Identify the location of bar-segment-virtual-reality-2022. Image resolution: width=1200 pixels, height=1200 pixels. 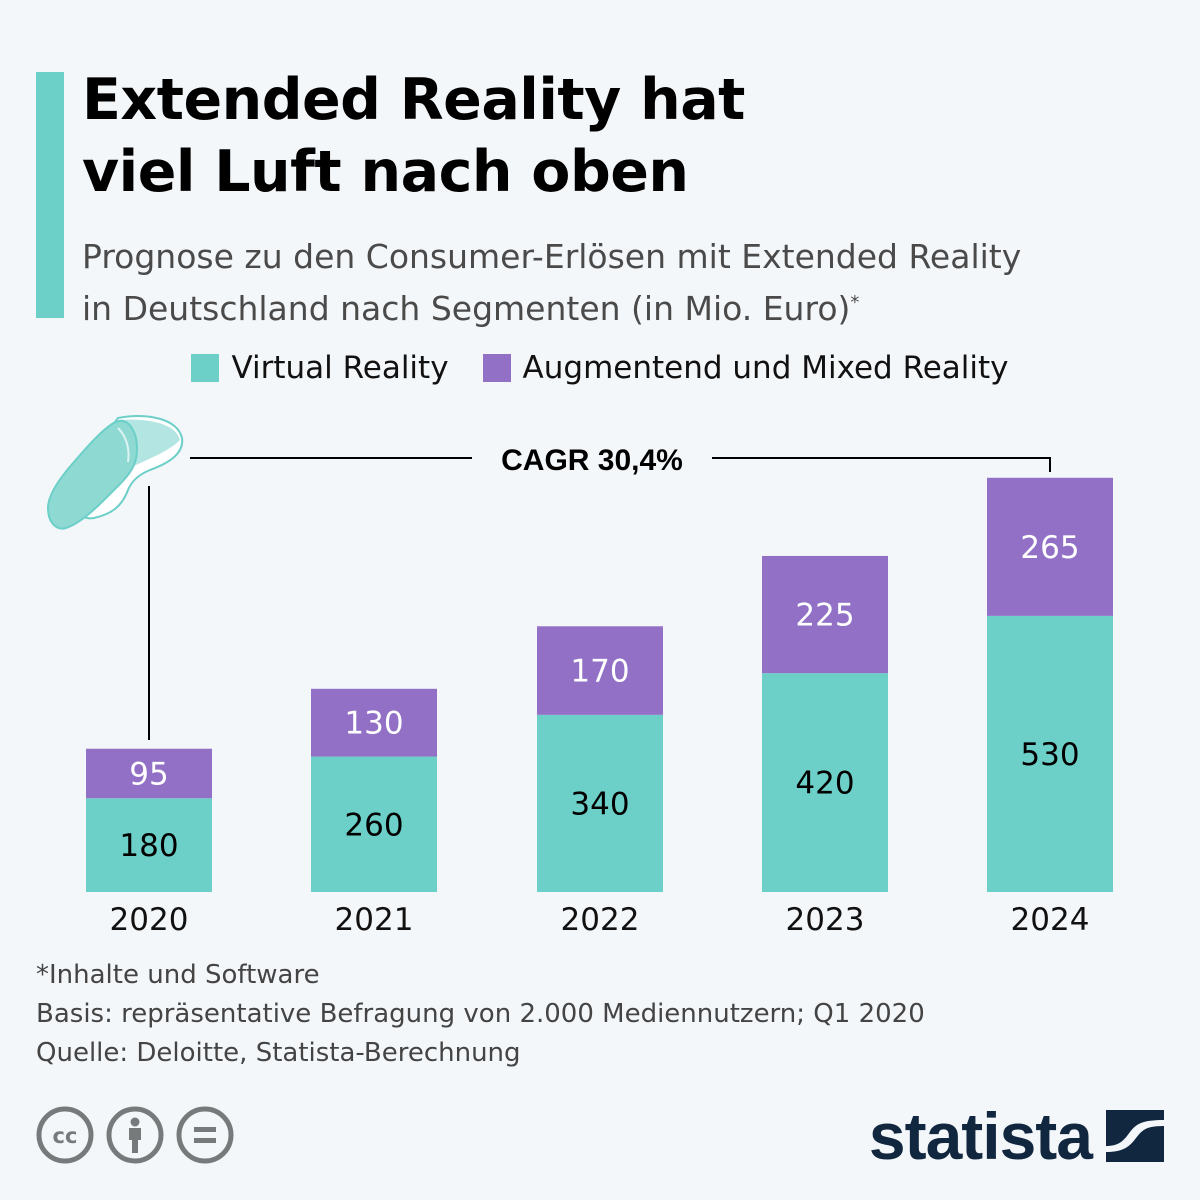
(600, 803).